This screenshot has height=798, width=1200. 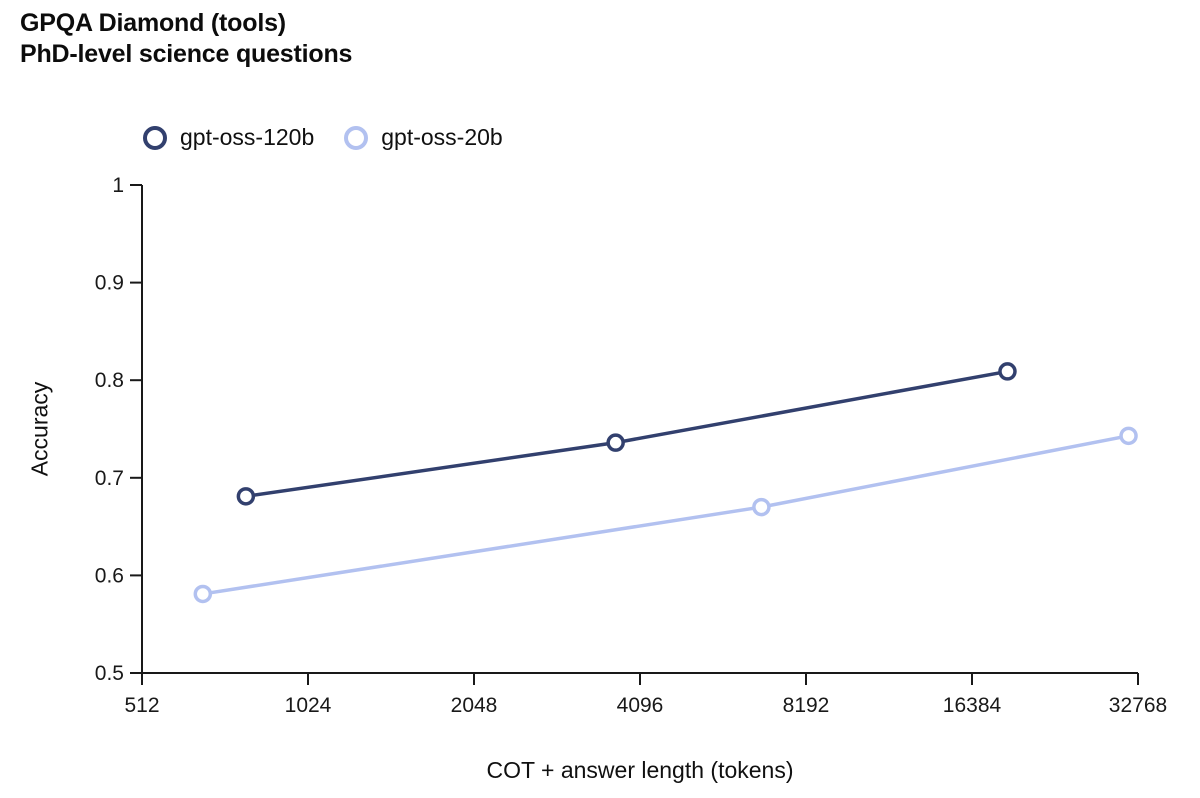 I want to click on legend-item-gpt-oss-20b: gpt-oss-20b, so click(x=423, y=137).